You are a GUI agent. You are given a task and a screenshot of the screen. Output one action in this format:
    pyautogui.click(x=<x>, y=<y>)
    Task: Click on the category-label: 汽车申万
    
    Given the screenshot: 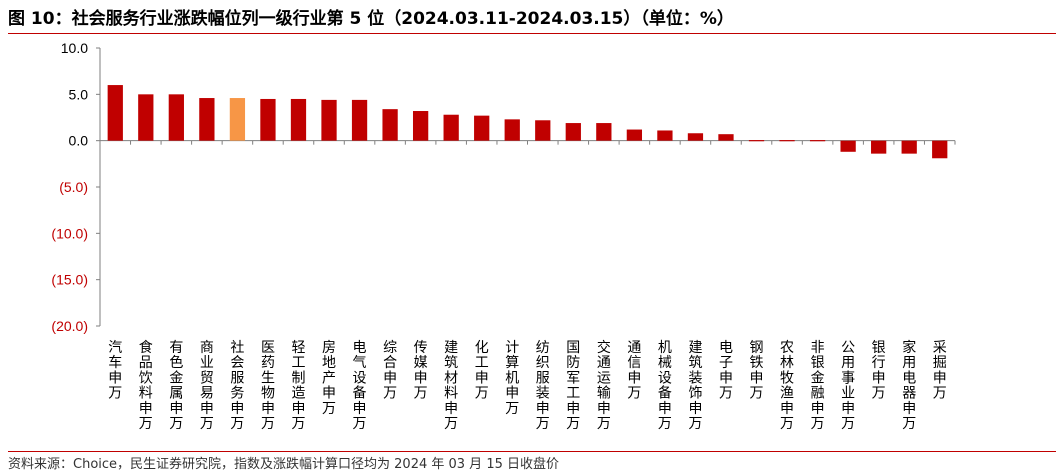 What is the action you would take?
    pyautogui.click(x=115, y=371)
    